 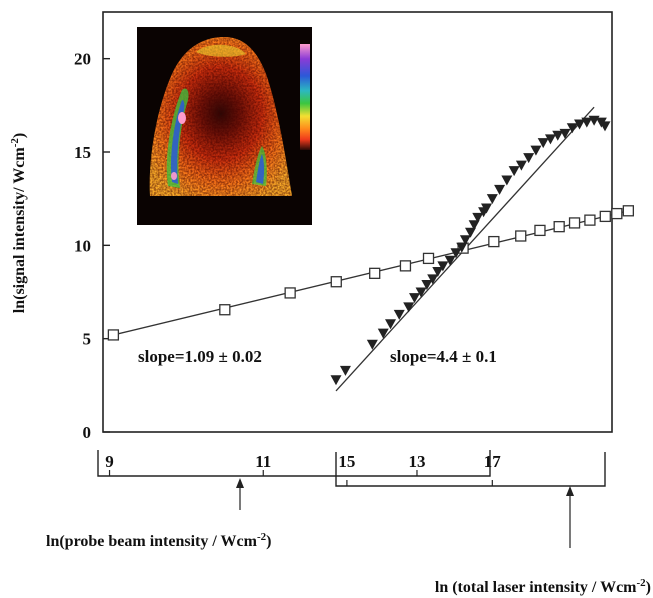 I want to click on x-axis-probe-title-text: ln(probe beam intensity / Wcm, so click(x=152, y=541).